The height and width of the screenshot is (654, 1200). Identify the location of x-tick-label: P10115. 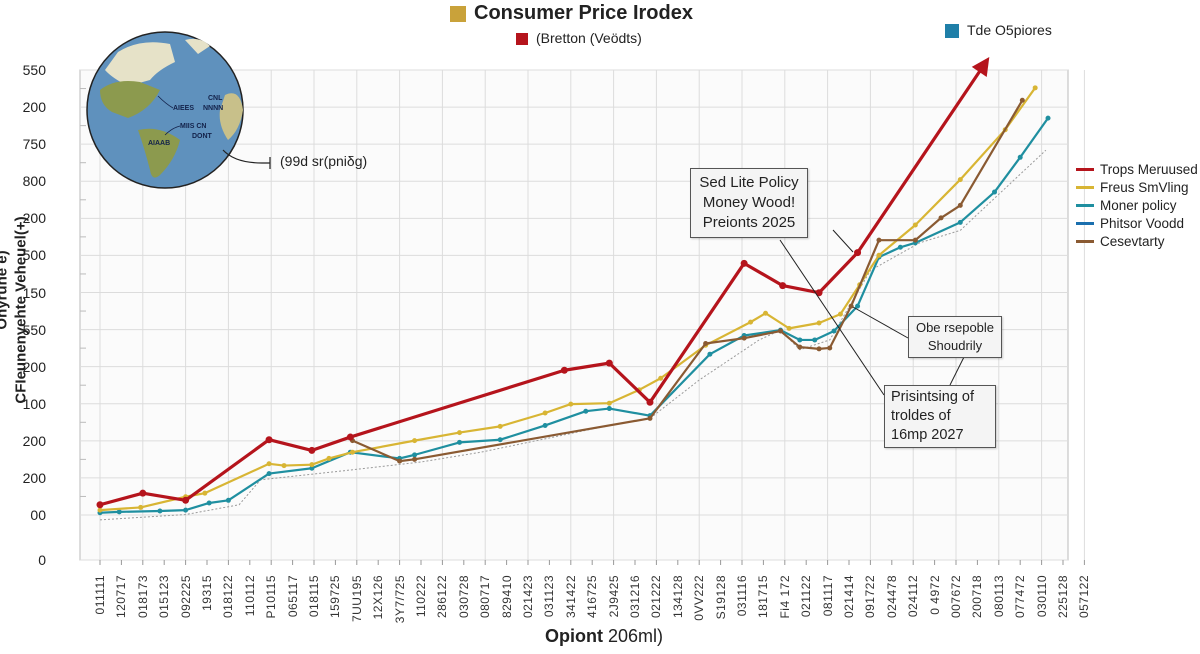
(271, 597).